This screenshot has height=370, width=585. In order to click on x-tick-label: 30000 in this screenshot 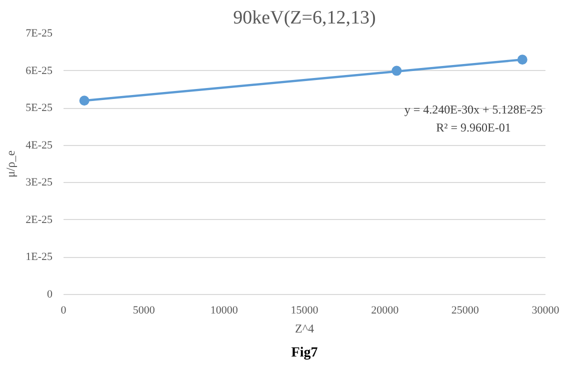, I will do `click(546, 310)`.